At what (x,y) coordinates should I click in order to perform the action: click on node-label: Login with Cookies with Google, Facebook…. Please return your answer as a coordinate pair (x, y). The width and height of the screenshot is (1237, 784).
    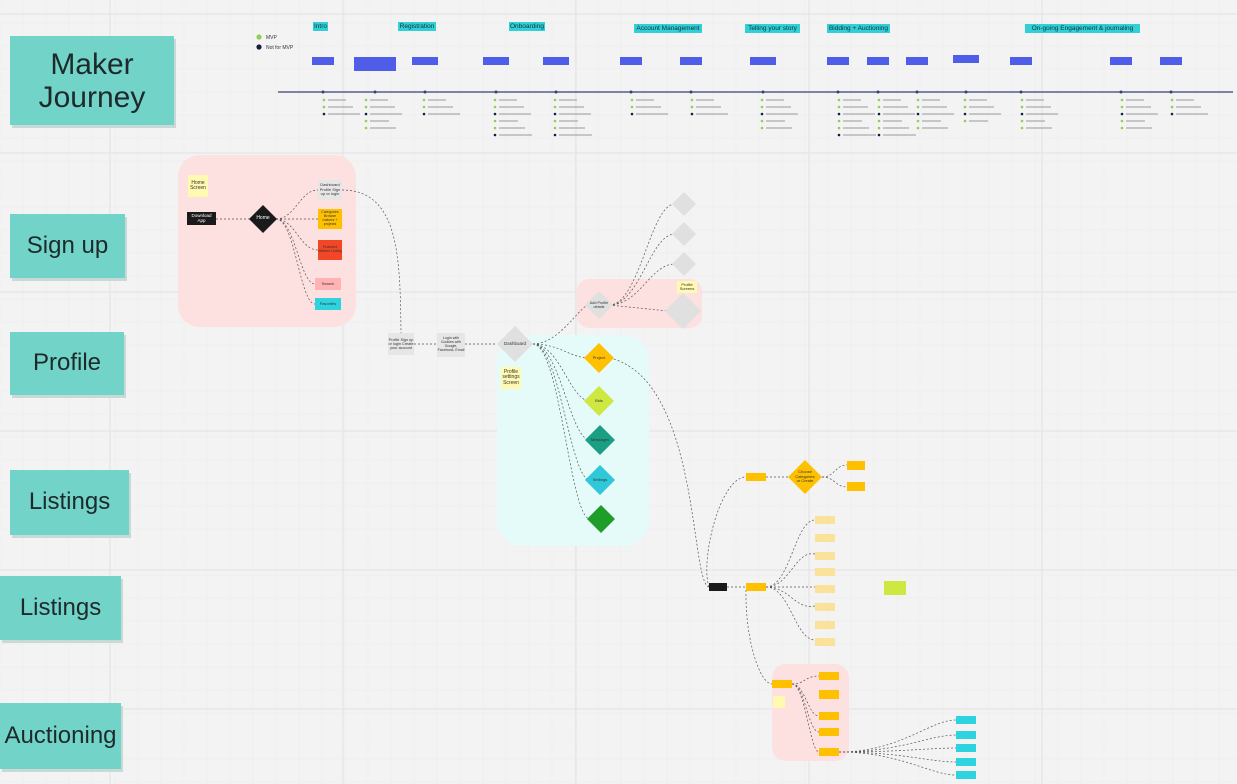
    Looking at the image, I should click on (451, 344).